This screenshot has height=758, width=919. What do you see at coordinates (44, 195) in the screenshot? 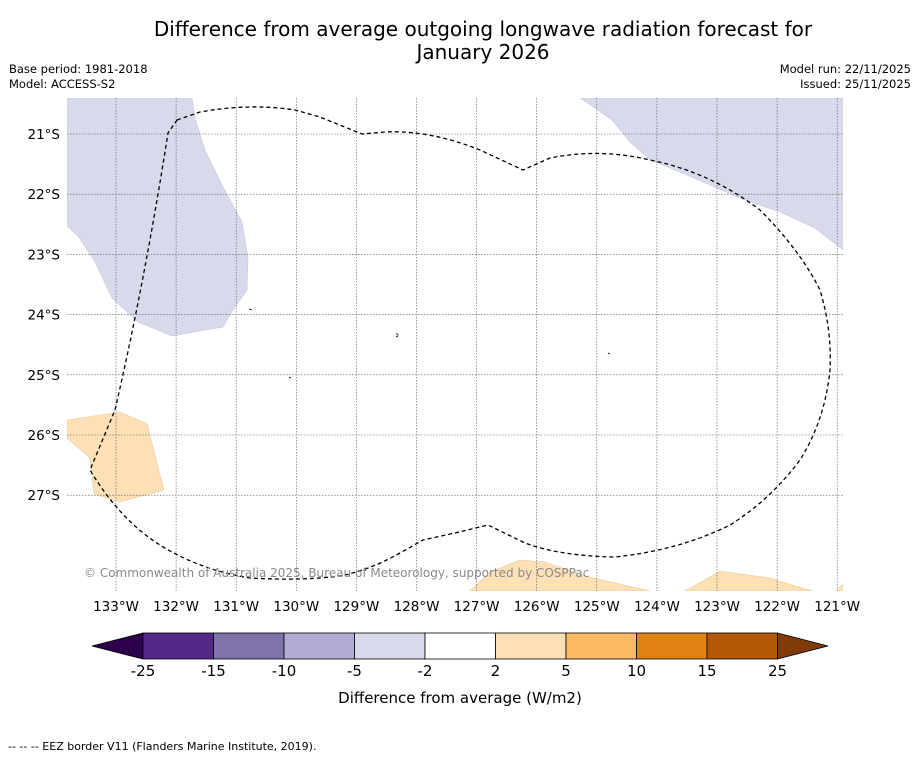
I see `lat-label: 22°S` at bounding box center [44, 195].